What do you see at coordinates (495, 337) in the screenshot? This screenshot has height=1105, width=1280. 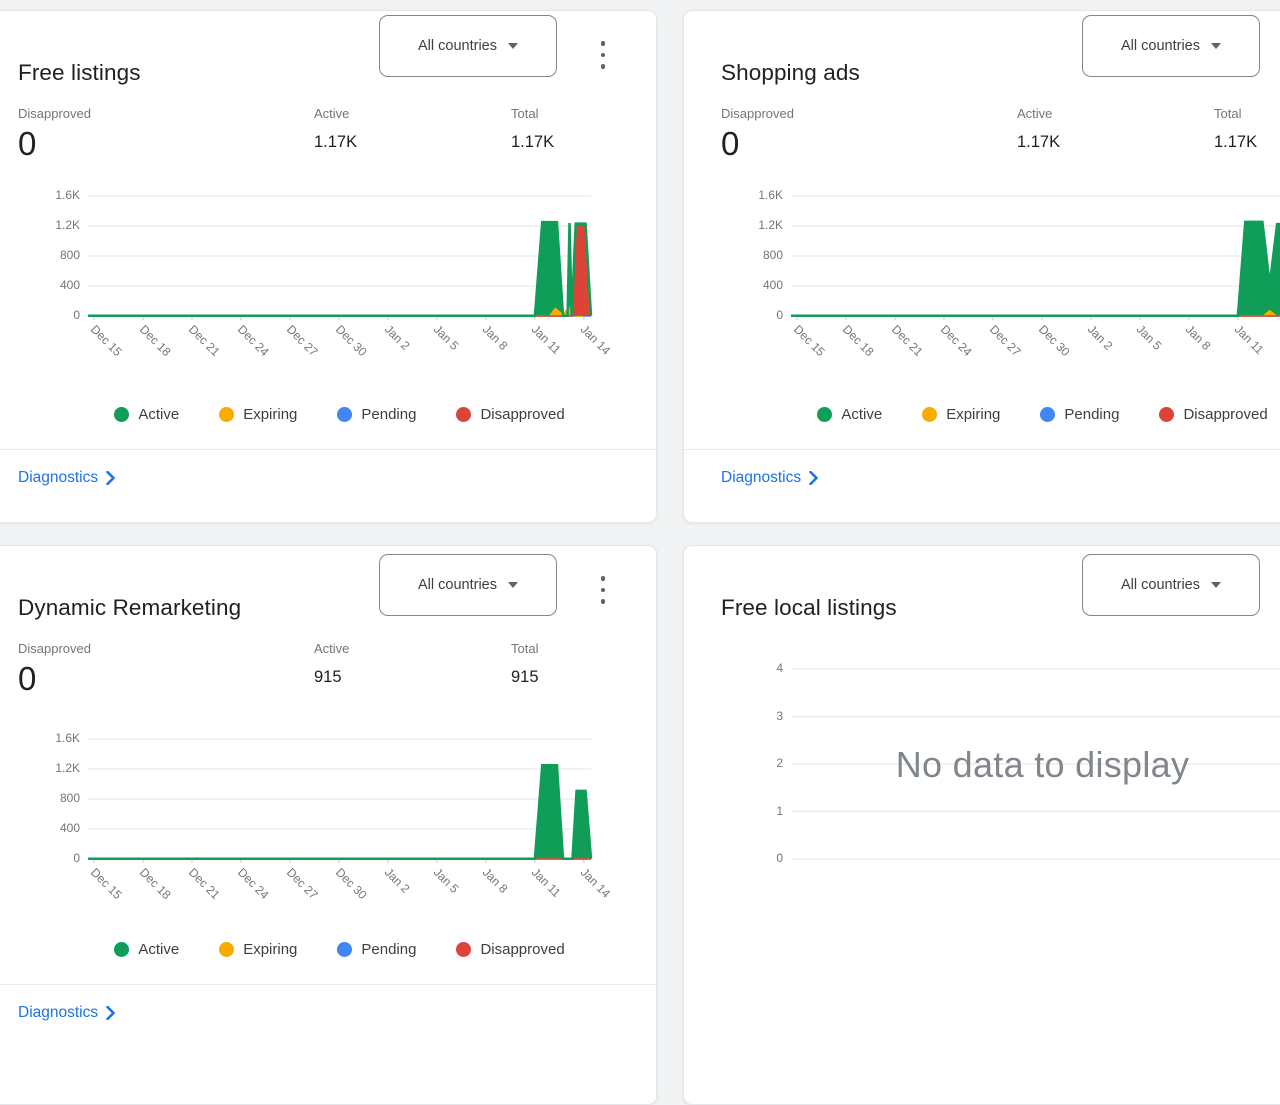 I see `x-axis-tick-label: Jan 8` at bounding box center [495, 337].